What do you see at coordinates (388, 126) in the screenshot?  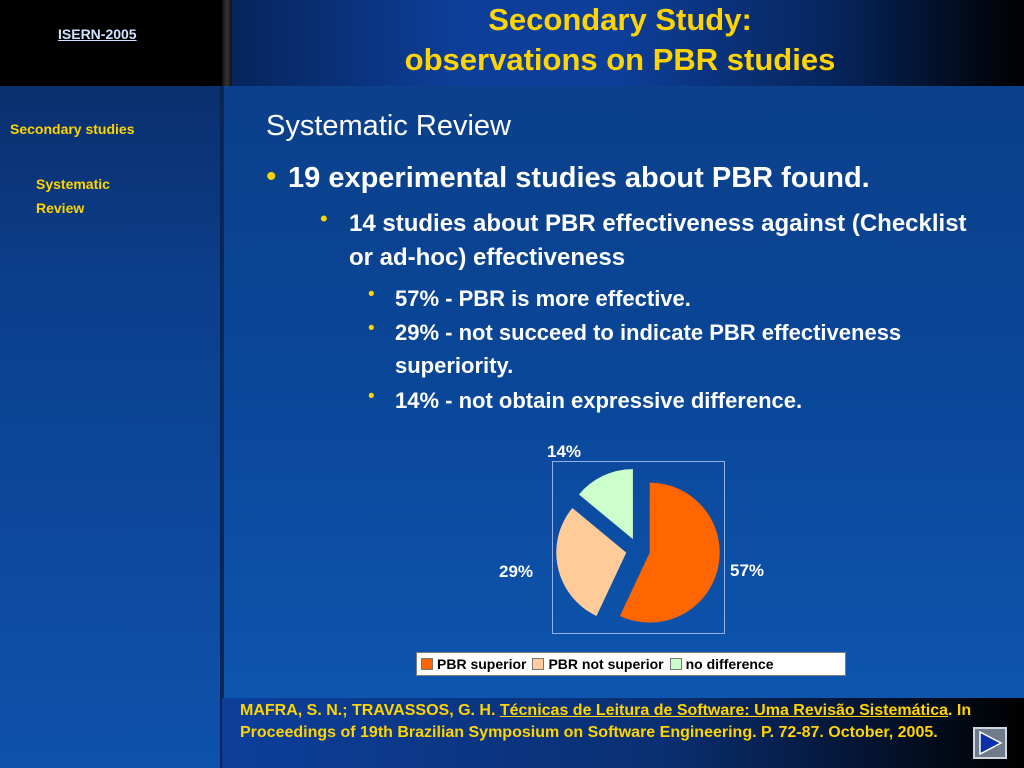 I see `section-heading: Systematic Review` at bounding box center [388, 126].